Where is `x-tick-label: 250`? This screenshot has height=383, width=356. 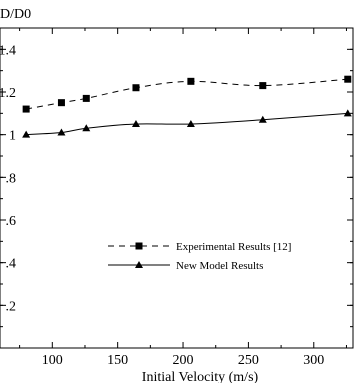 x-tick-label: 250 is located at coordinates (248, 360).